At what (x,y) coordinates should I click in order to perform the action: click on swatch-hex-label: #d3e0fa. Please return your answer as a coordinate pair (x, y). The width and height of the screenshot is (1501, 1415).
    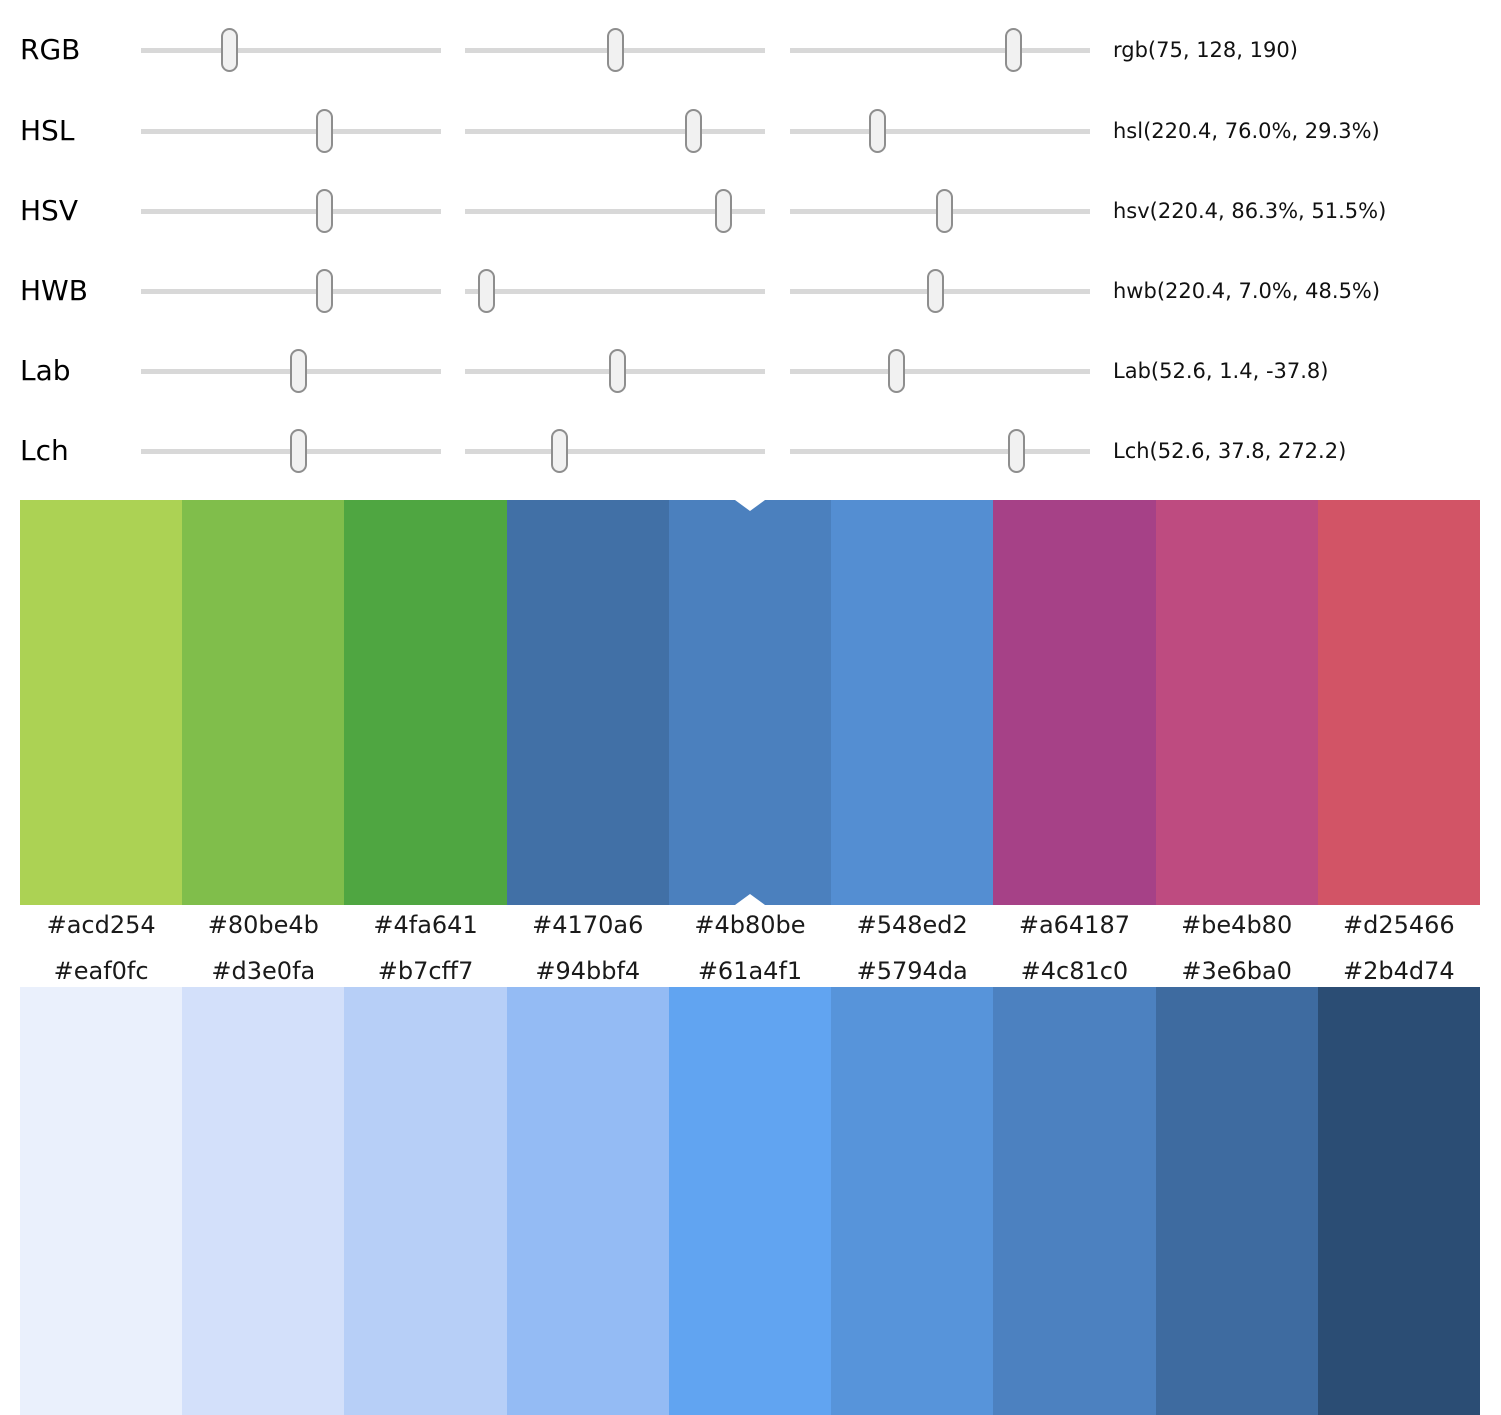
    Looking at the image, I should click on (263, 971).